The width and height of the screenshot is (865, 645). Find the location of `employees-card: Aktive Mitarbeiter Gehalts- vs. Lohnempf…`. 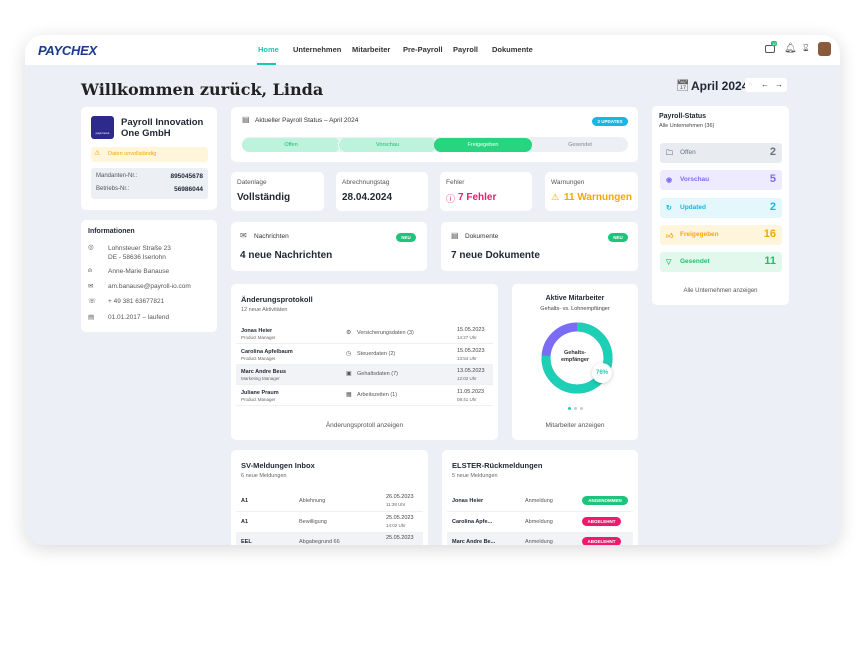

employees-card: Aktive Mitarbeiter Gehalts- vs. Lohnempf… is located at coordinates (575, 362).